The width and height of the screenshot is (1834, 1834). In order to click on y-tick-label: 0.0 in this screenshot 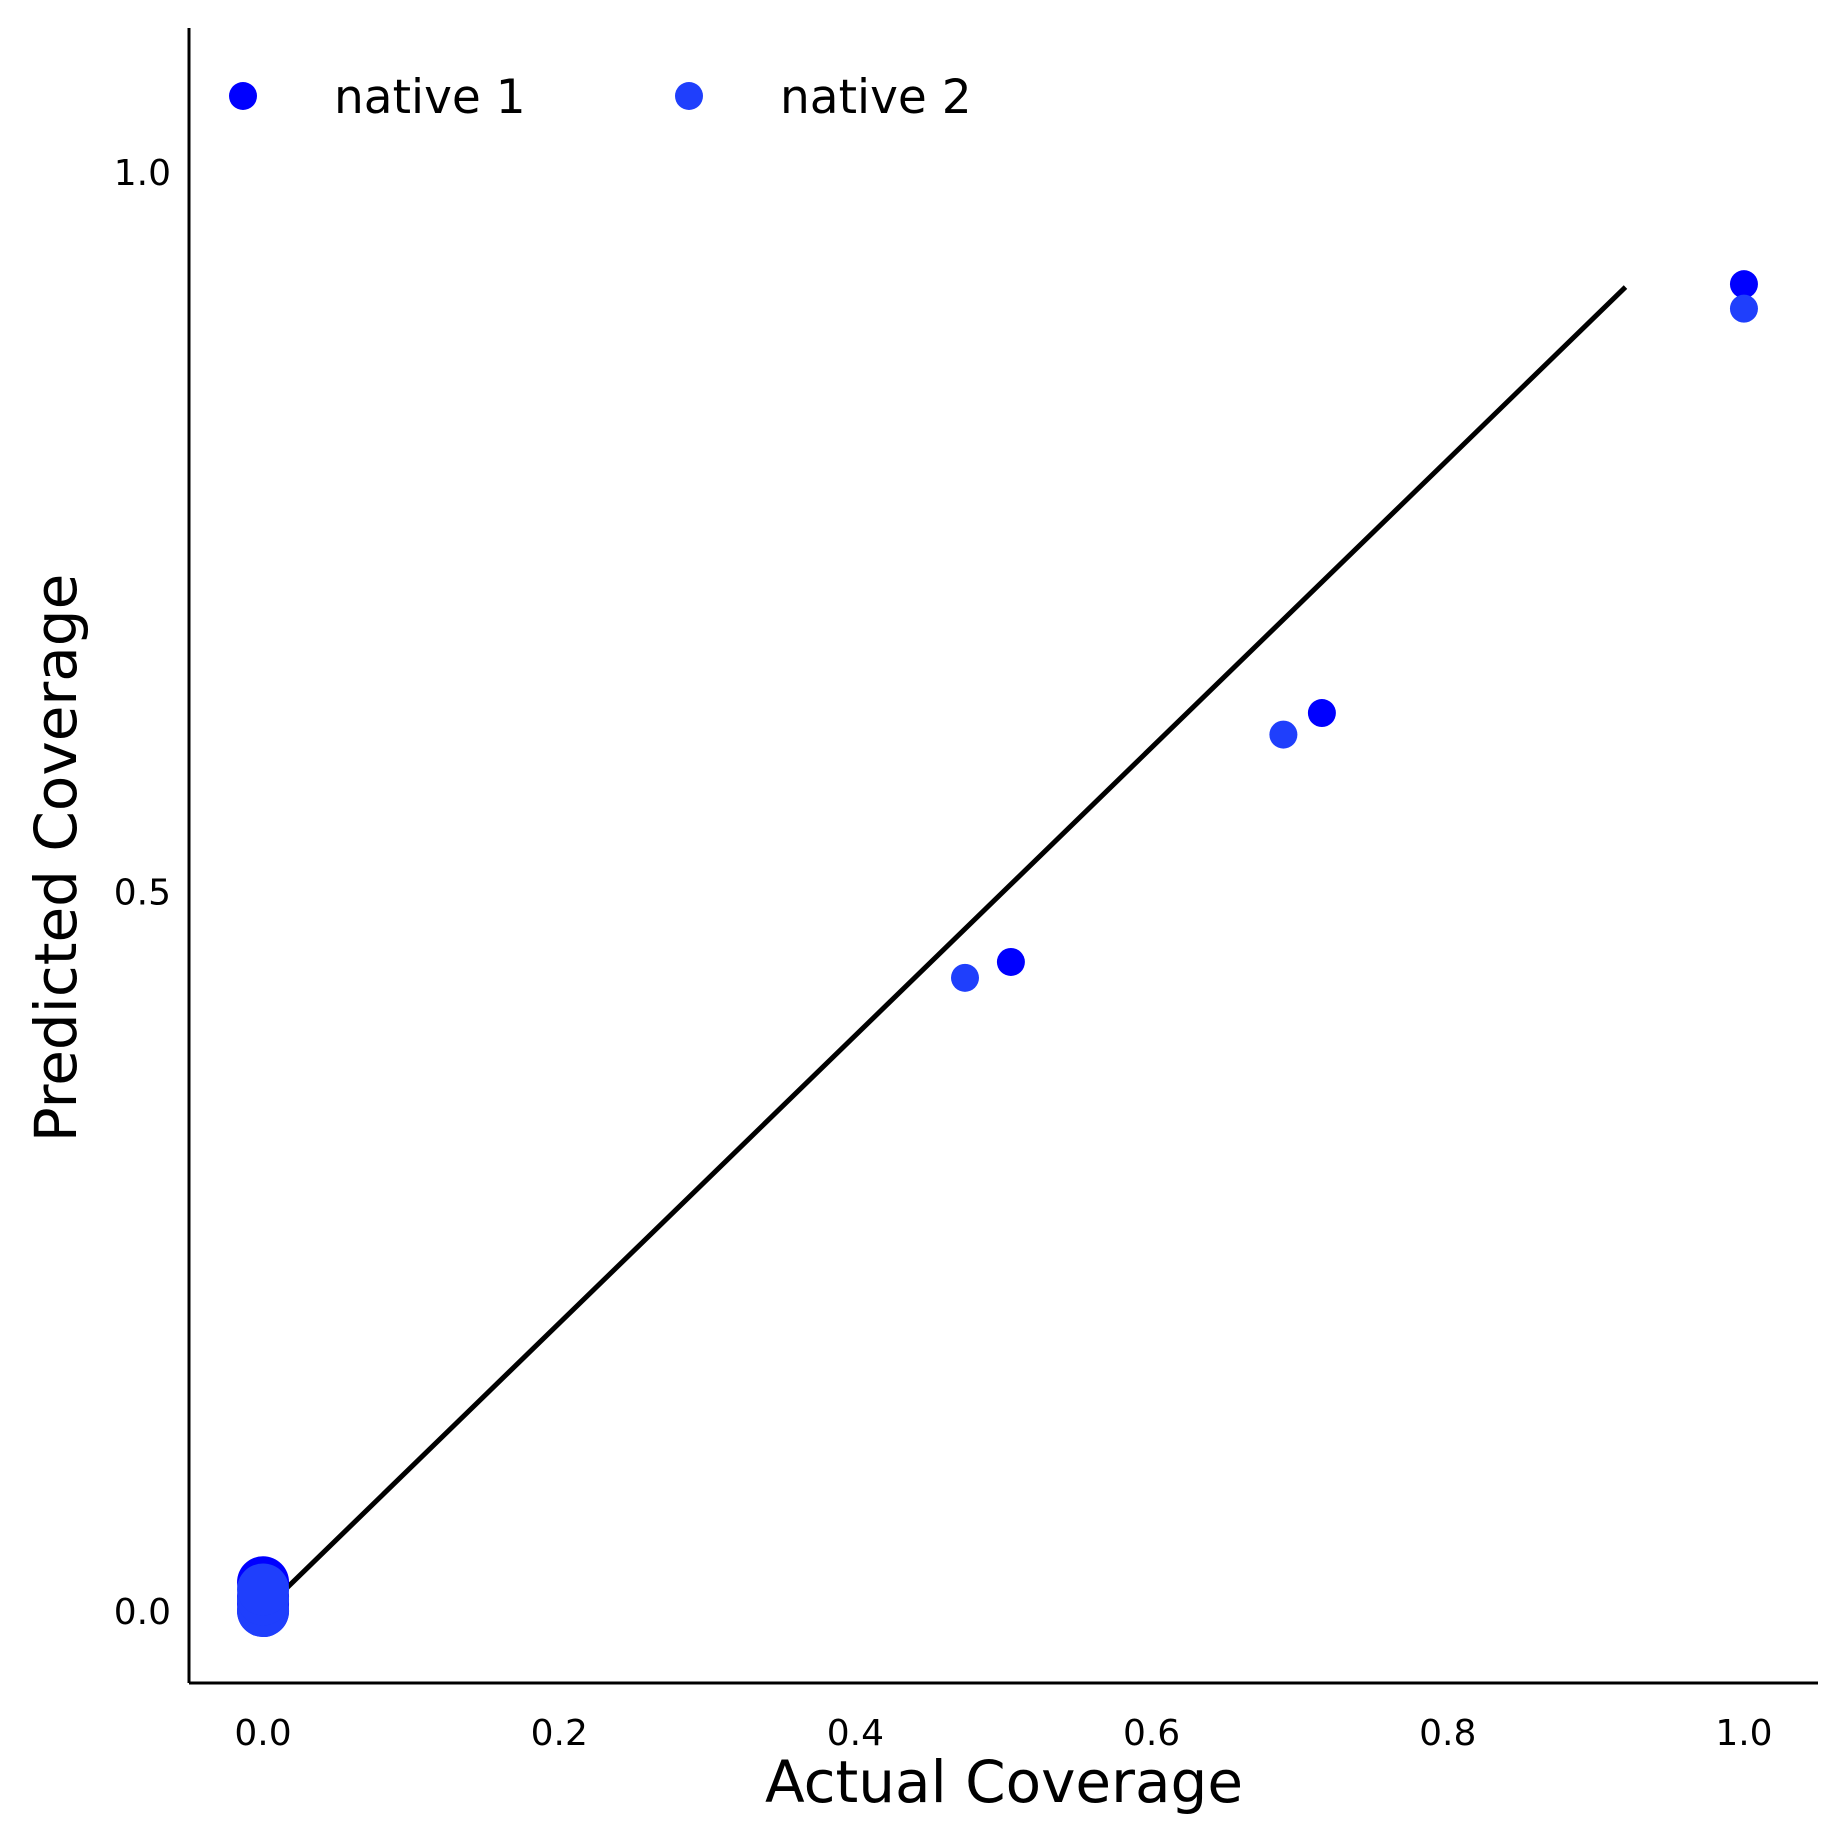, I will do `click(142, 1612)`.